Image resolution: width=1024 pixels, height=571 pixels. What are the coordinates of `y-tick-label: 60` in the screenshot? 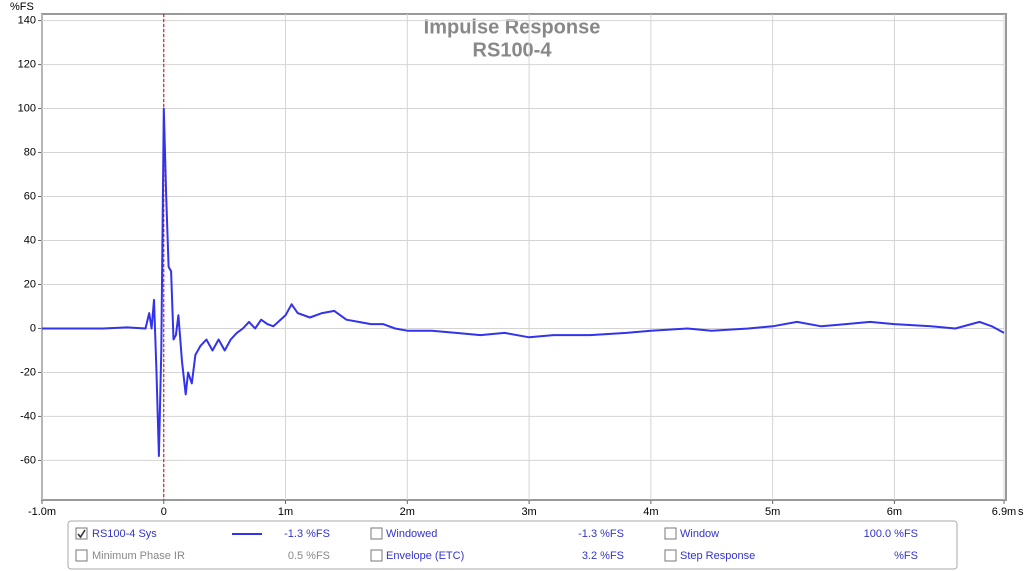 It's located at (30, 196).